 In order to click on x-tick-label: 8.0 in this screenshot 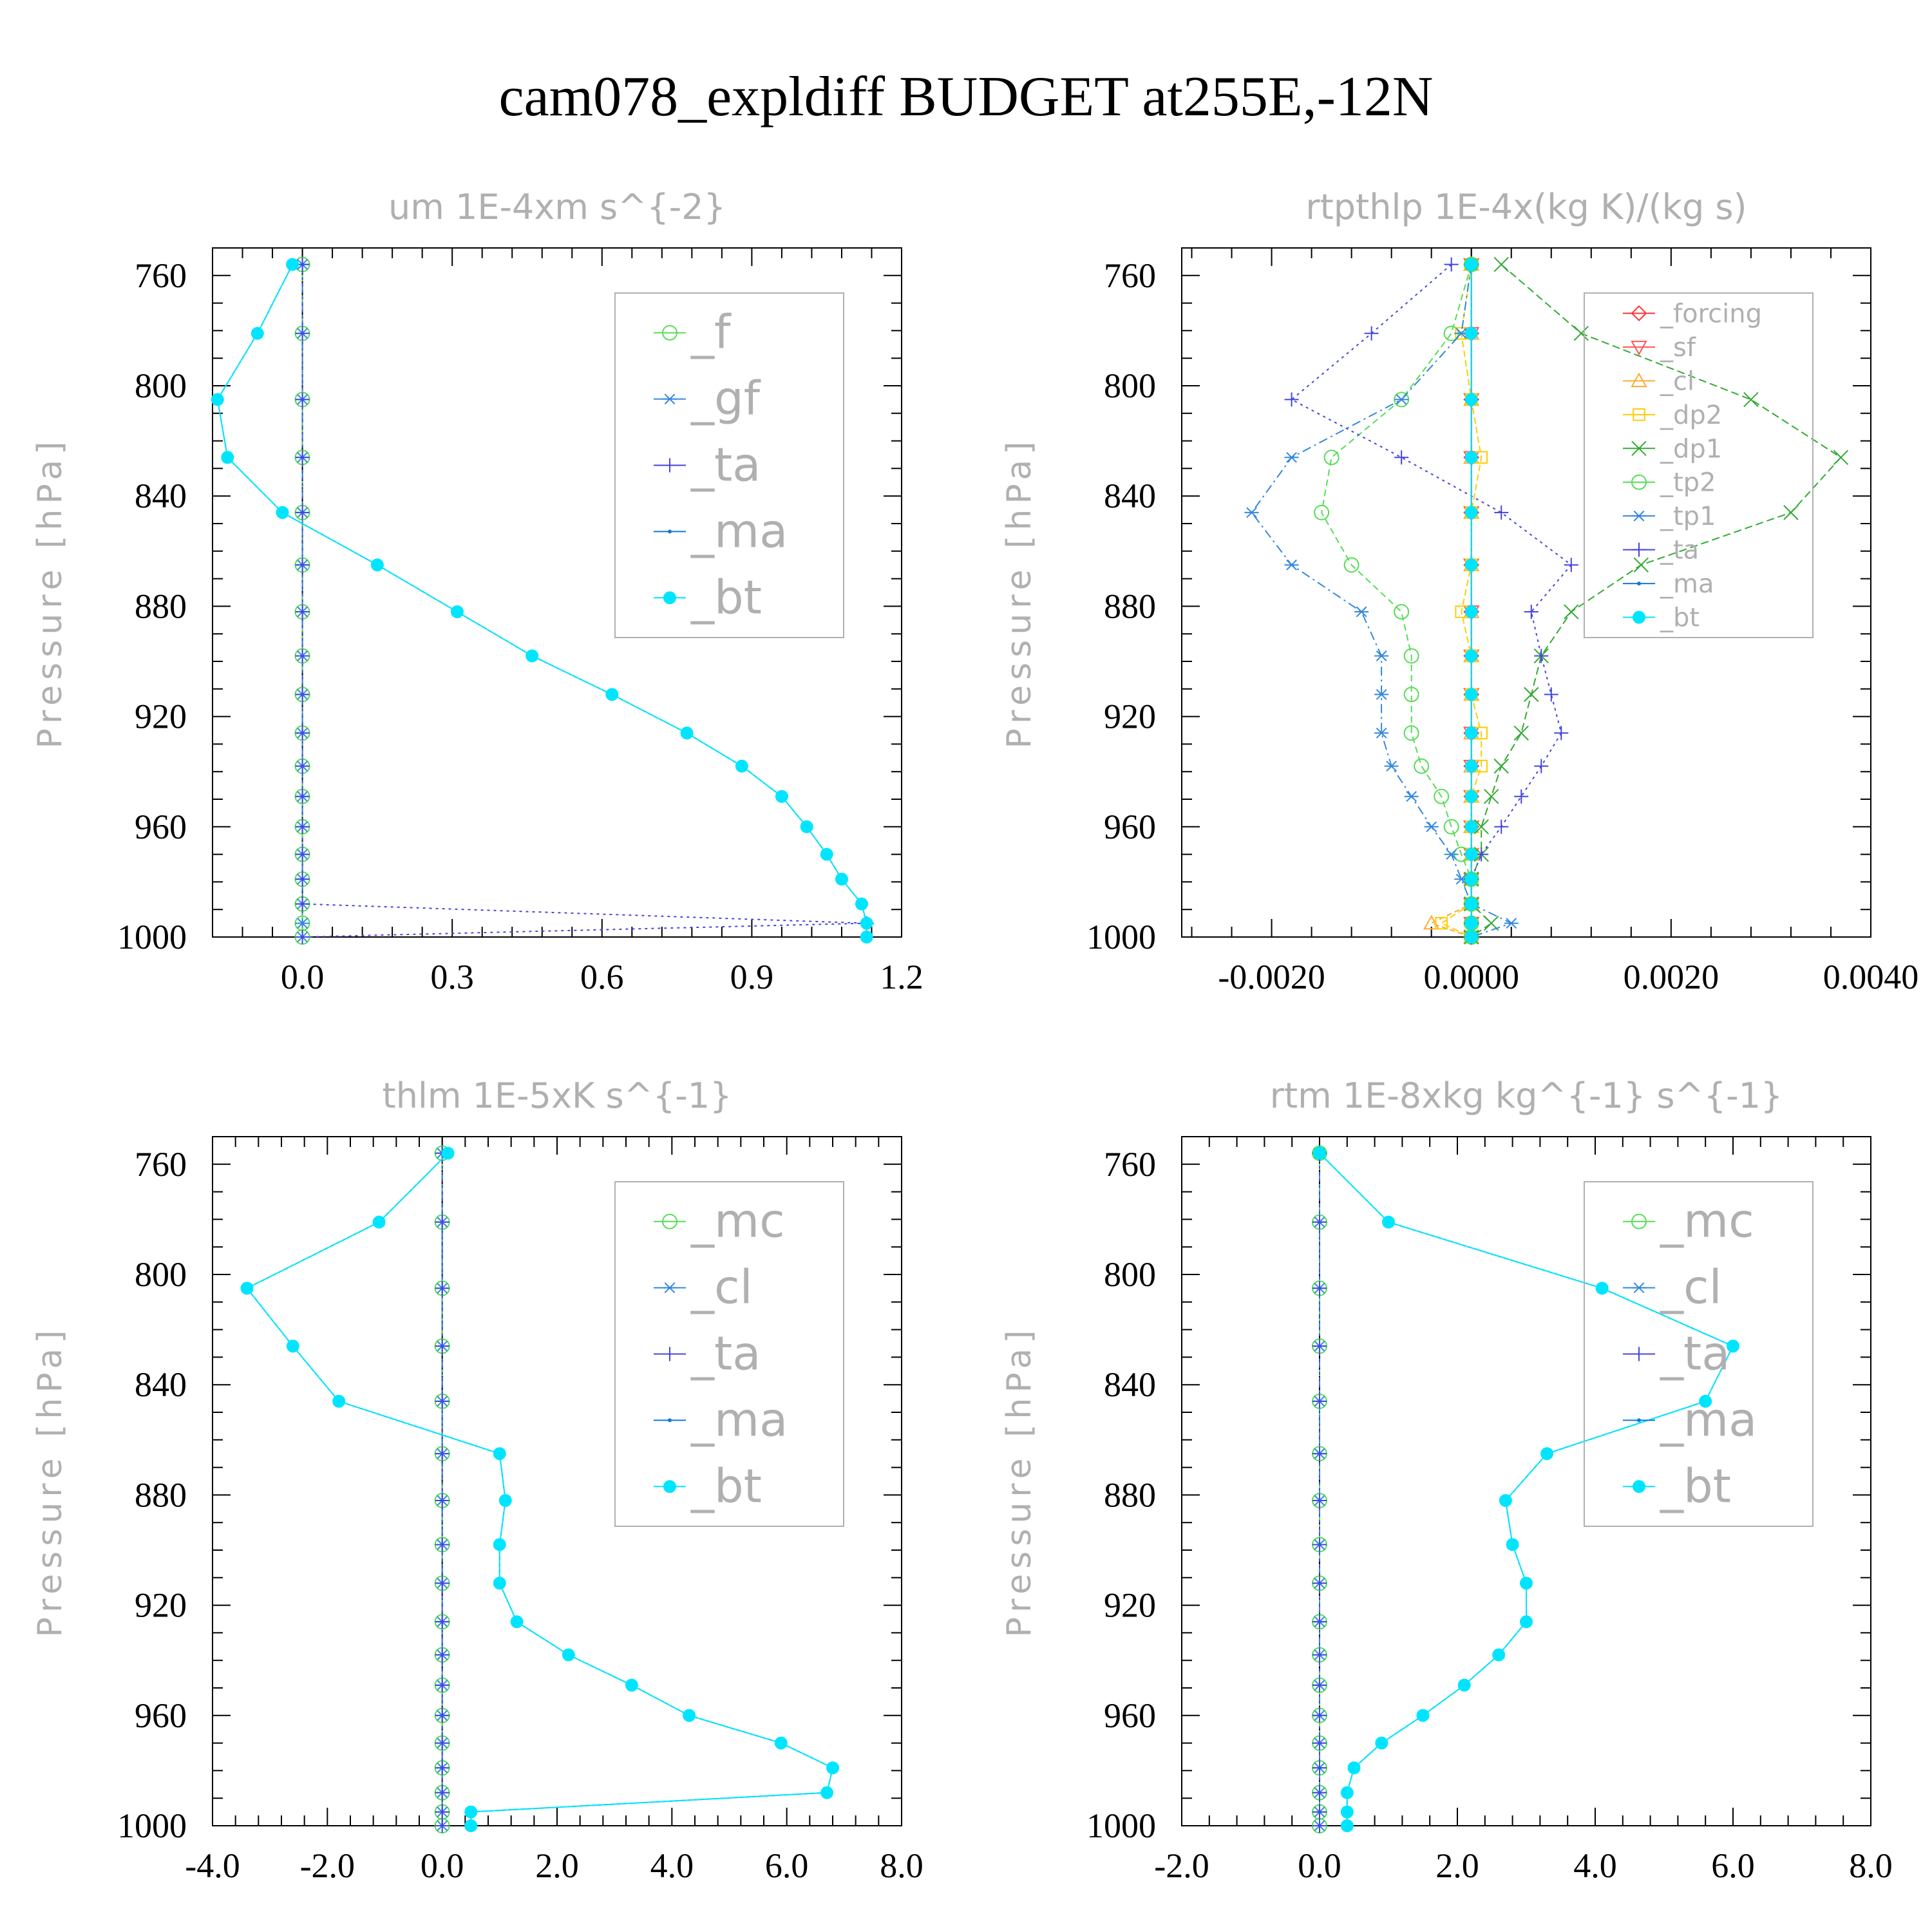, I will do `click(1871, 1865)`.